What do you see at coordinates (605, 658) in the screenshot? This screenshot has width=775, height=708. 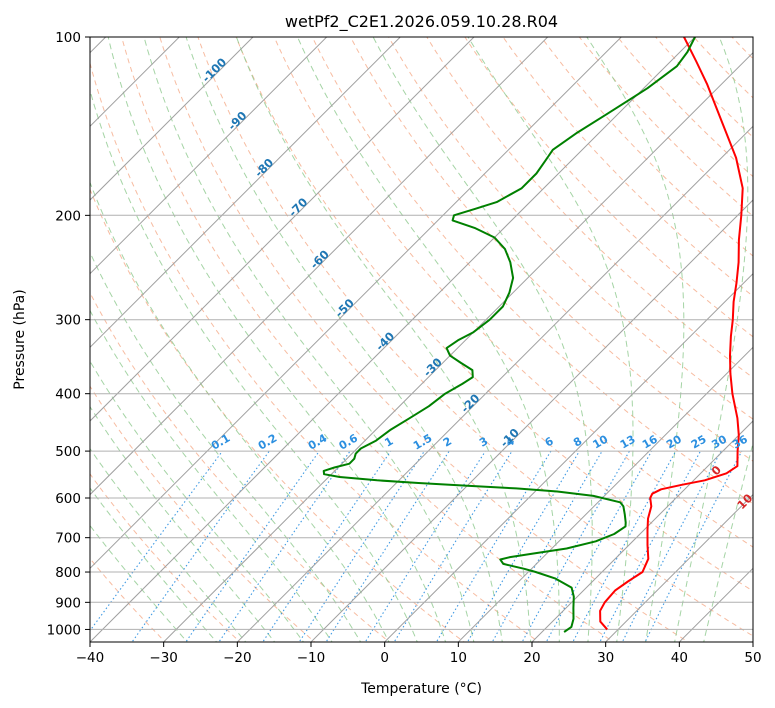 I see `x-tick-label: 30` at bounding box center [605, 658].